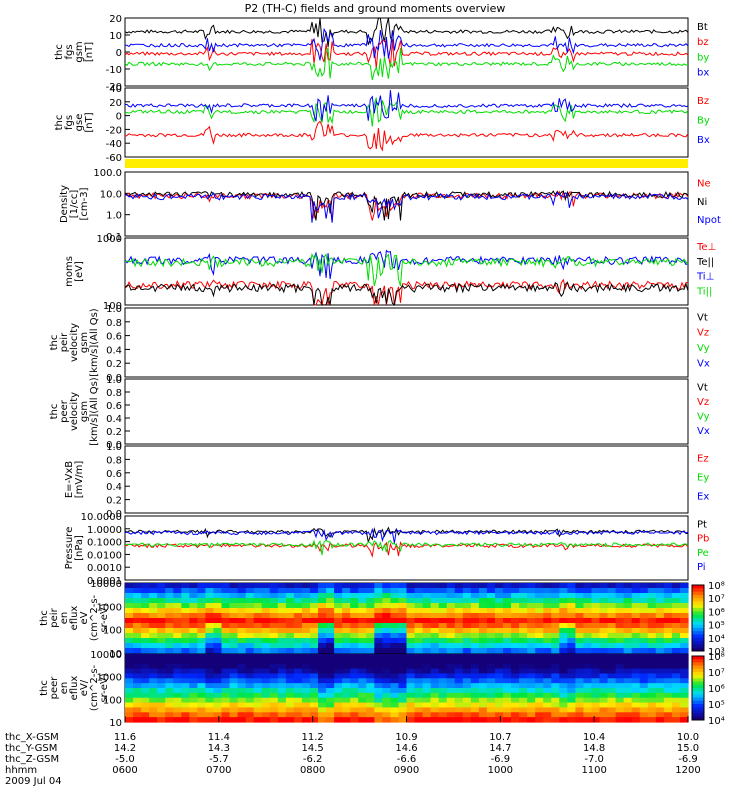 Image resolution: width=750 pixels, height=800 pixels. Describe the element at coordinates (312, 770) in the screenshot. I see `x-tick-label: 0800` at that location.